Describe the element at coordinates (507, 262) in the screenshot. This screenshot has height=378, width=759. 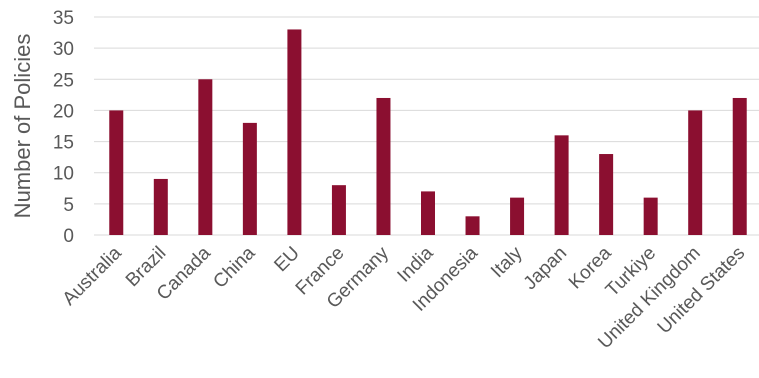
I see `x-tick-label: Italy` at that location.